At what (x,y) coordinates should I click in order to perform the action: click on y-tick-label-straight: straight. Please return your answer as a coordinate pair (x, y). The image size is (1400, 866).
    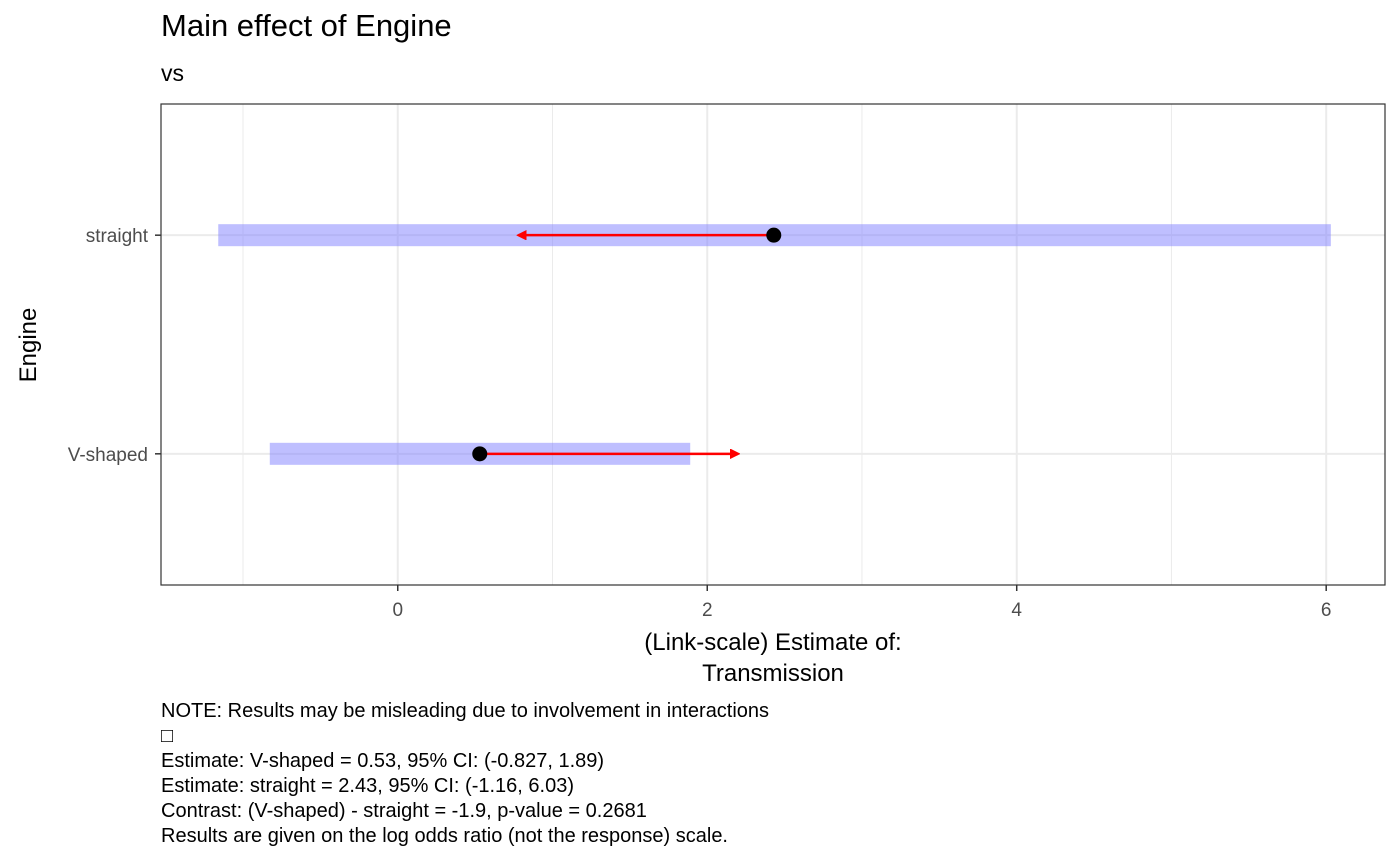
    Looking at the image, I should click on (117, 236).